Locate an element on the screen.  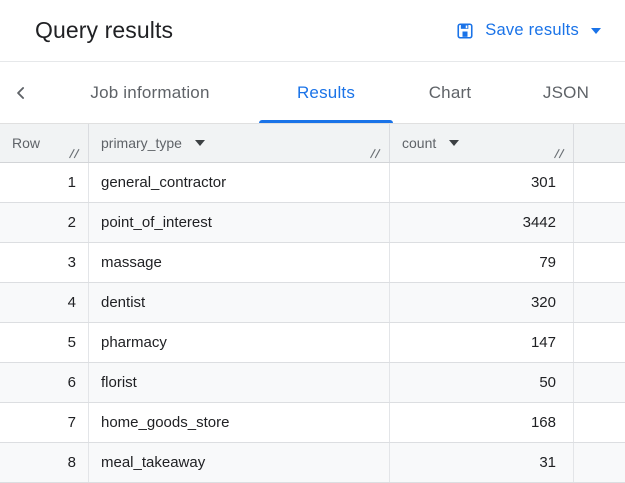
row-number-cell: 5 is located at coordinates (44, 342).